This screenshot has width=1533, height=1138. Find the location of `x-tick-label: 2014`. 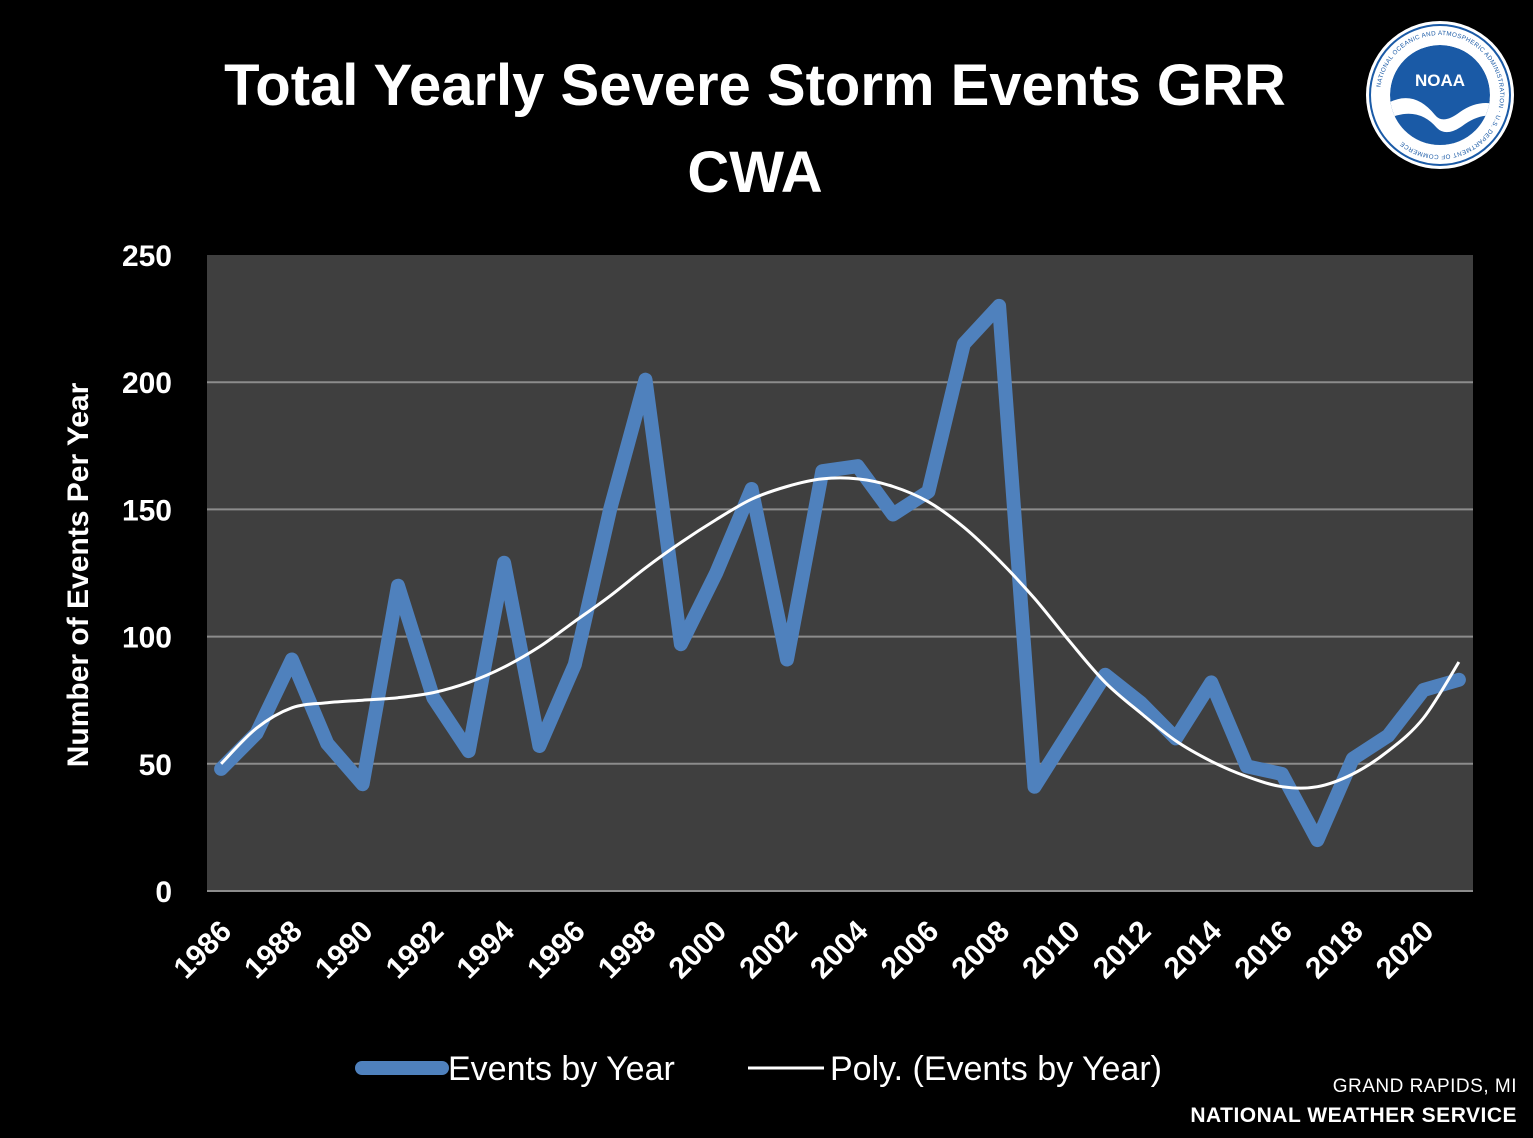

x-tick-label: 2014 is located at coordinates (1193, 949).